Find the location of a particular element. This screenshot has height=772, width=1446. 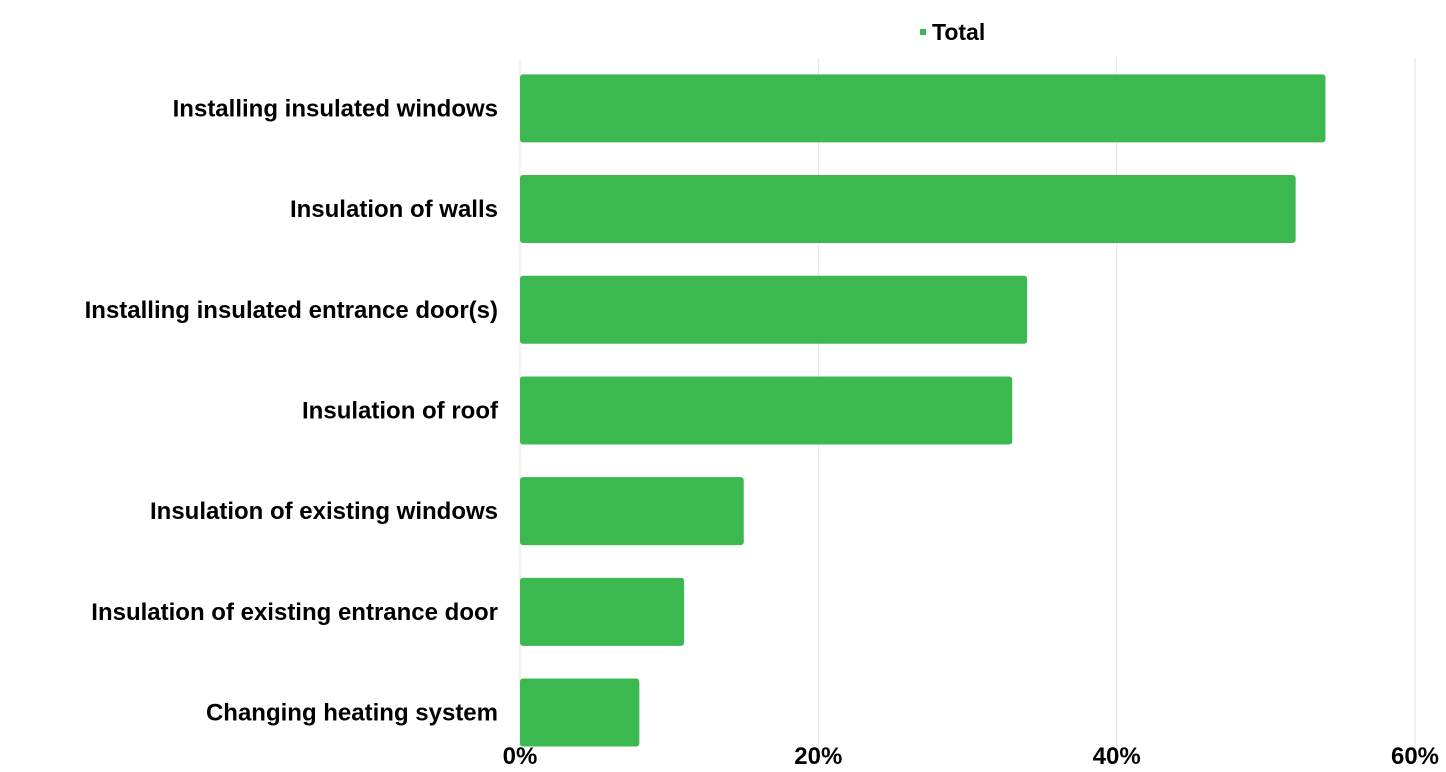

x-axis-tick-labels: 0% 20% 40% 60% is located at coordinates (971, 756).